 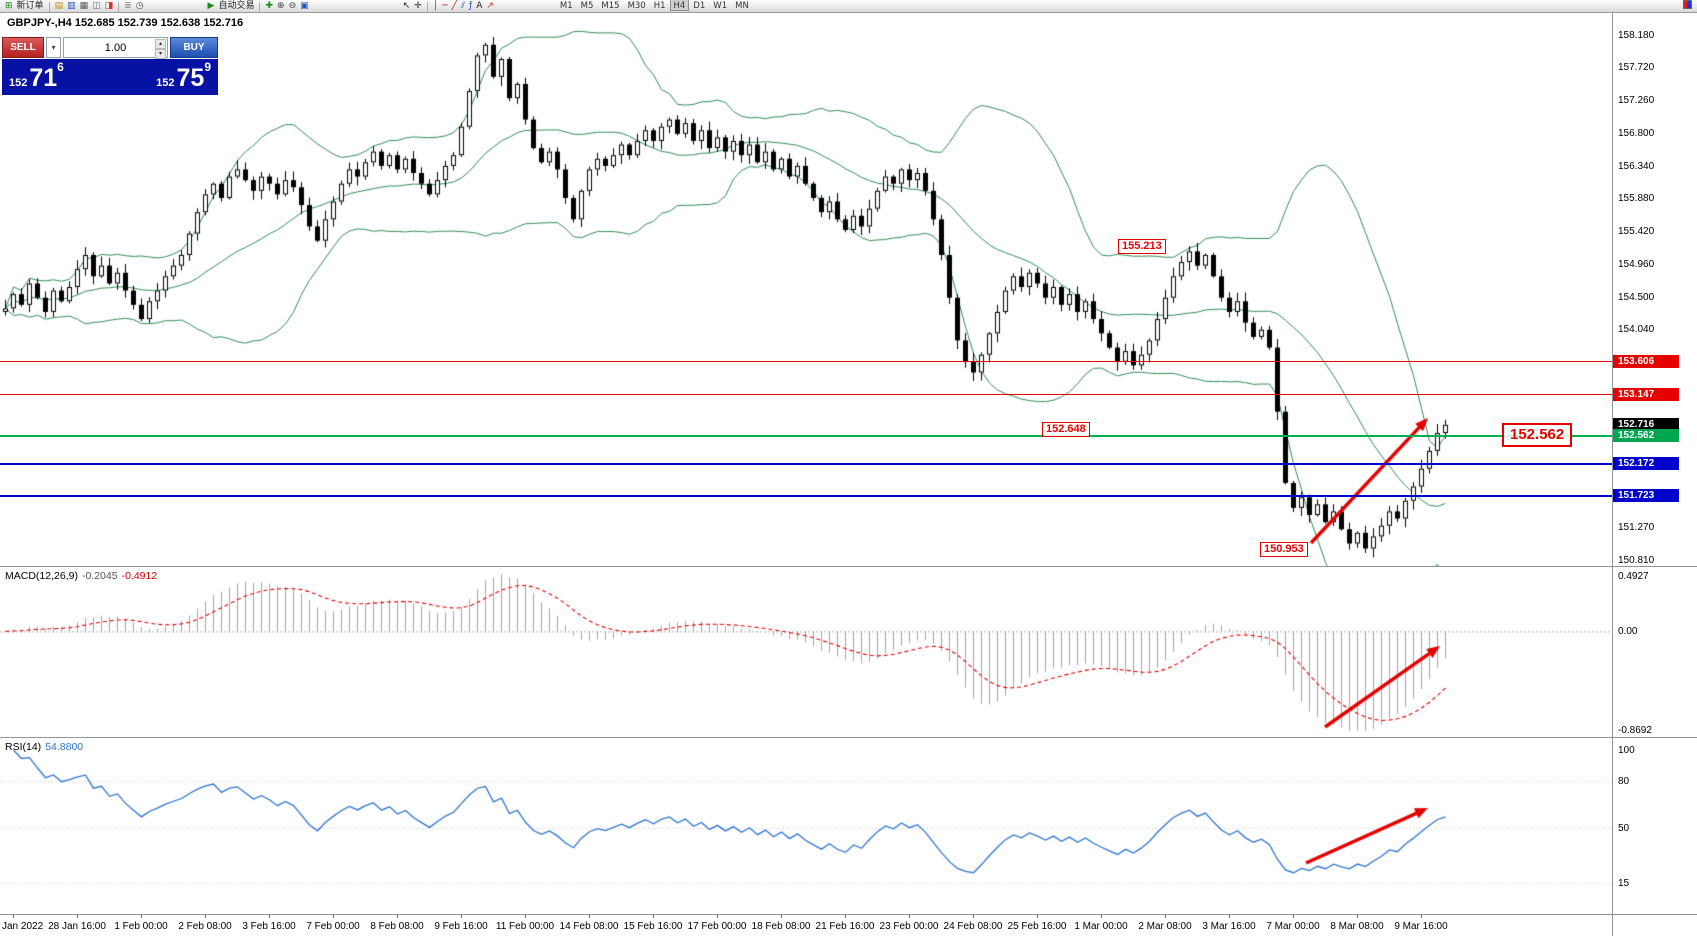 I want to click on text-label-icon: A, so click(x=479, y=6).